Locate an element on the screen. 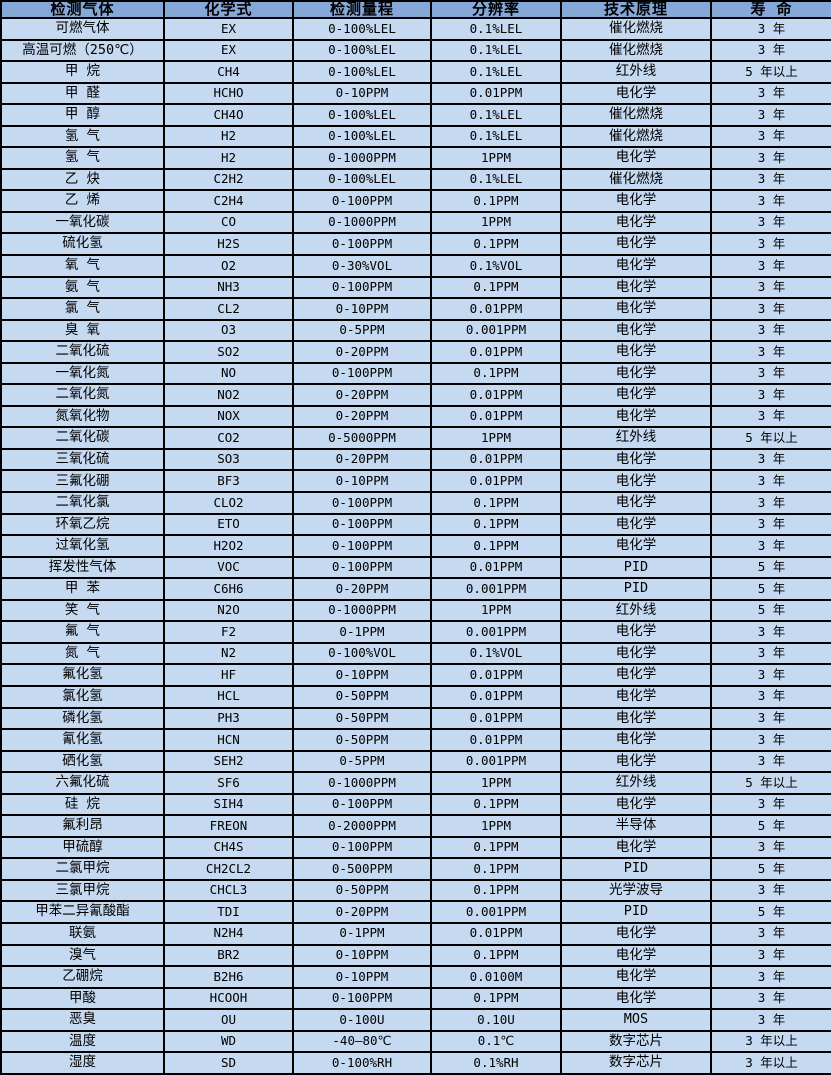  cell-technology-principle: 半导体 is located at coordinates (636, 826).